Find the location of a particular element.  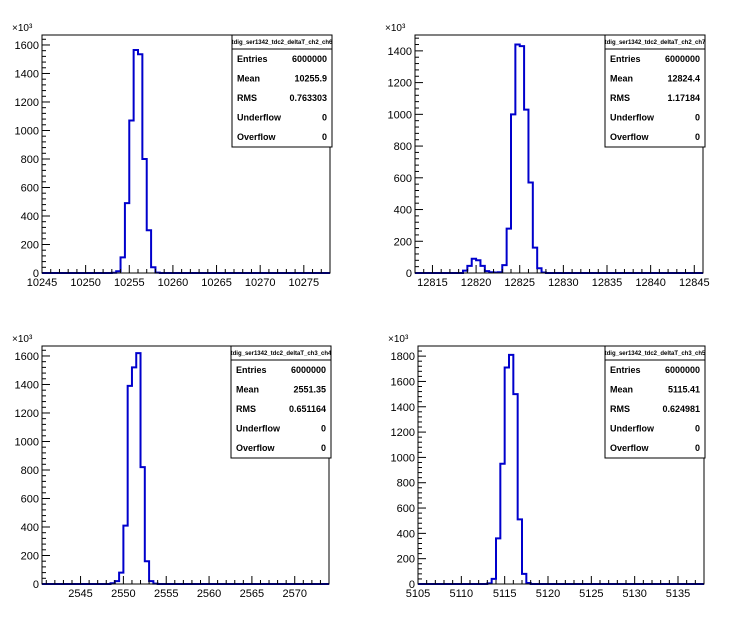

x-tick-label: 12840 is located at coordinates (650, 283).